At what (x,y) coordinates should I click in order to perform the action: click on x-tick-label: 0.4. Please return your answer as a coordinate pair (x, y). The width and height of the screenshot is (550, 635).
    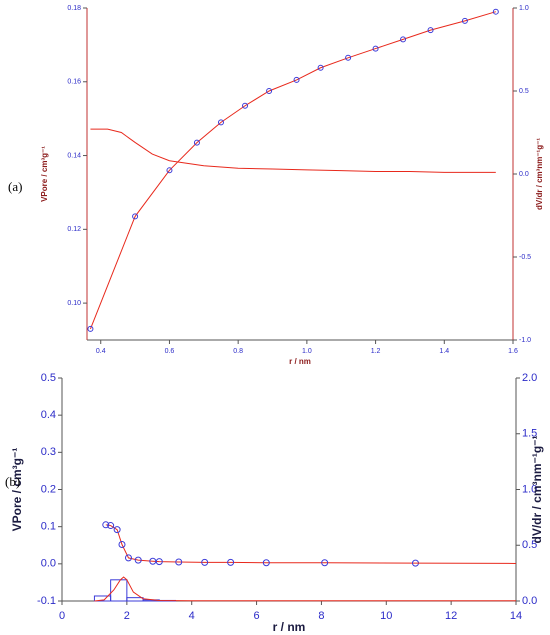
    Looking at the image, I should click on (101, 351).